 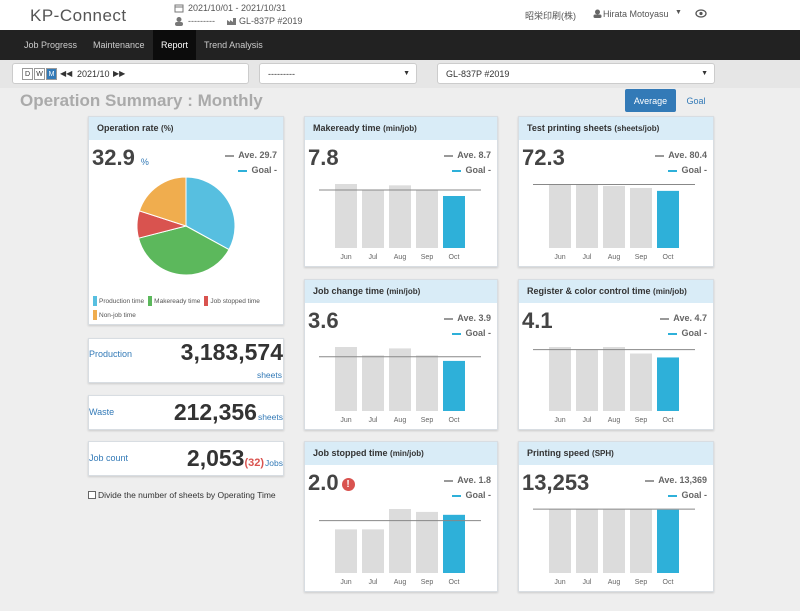 What do you see at coordinates (27, 74) in the screenshot?
I see `mode-button: D` at bounding box center [27, 74].